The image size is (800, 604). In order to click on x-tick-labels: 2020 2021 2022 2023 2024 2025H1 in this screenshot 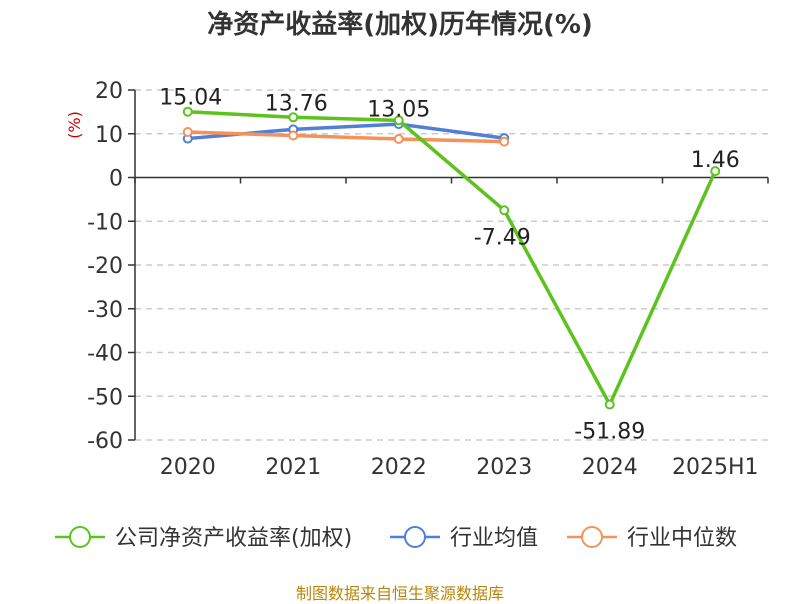, I will do `click(459, 467)`.